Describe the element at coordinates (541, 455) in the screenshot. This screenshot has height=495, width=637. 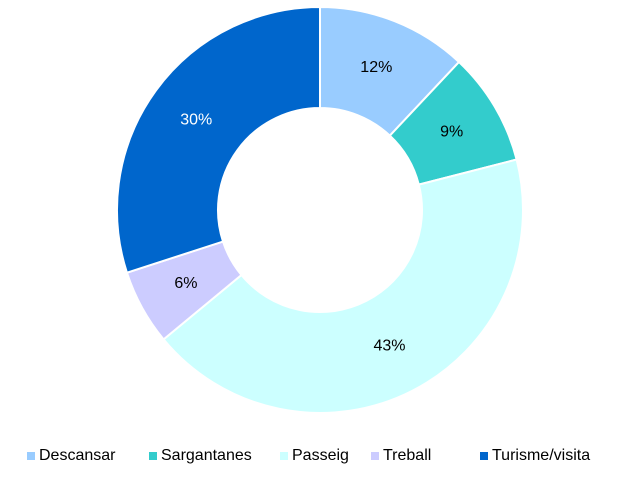
I see `legend-label: Turisme/visita` at that location.